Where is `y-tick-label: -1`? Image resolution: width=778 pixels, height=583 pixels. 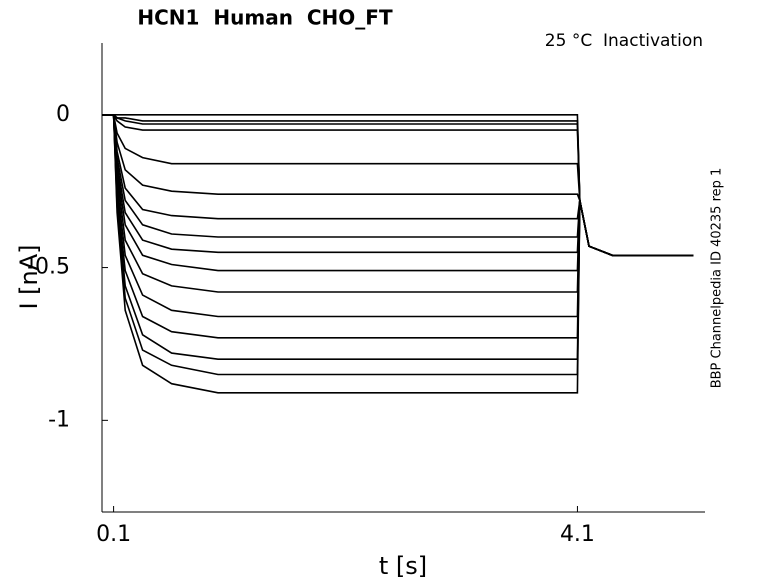 y-tick-label: -1 is located at coordinates (59, 419).